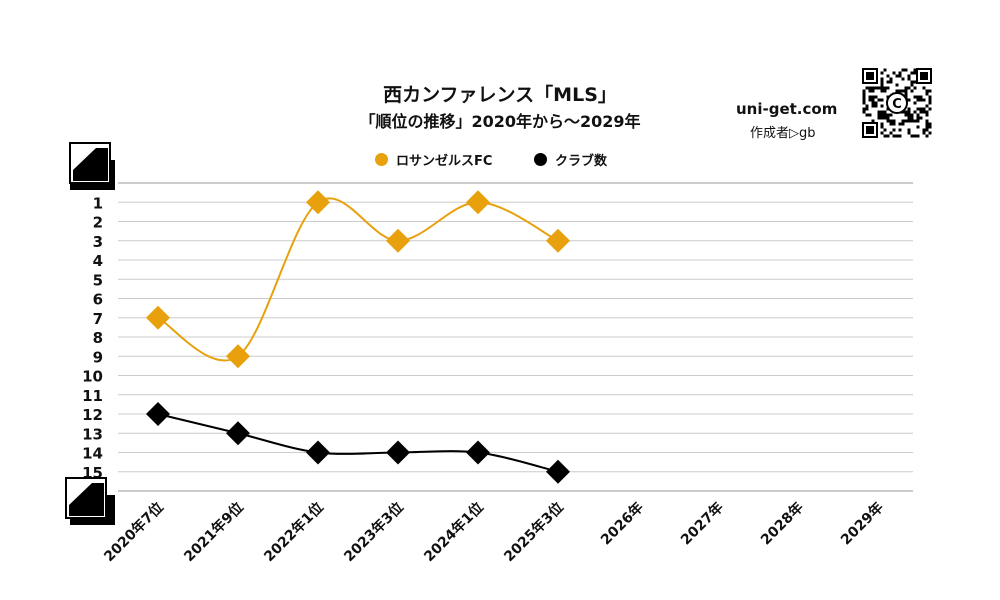 This screenshot has width=1000, height=600. Describe the element at coordinates (98, 223) in the screenshot. I see `y-tick-label: 2` at that location.